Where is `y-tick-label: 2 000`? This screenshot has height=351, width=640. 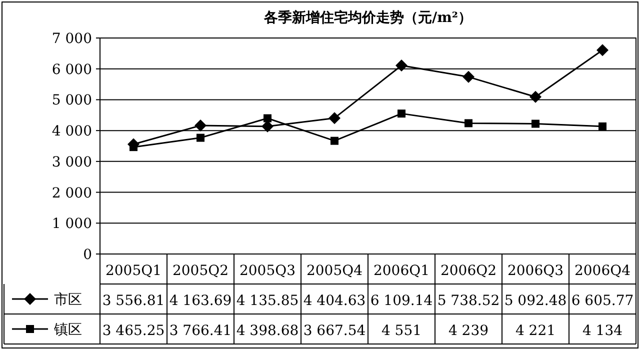
y-tick-label: 2 000 is located at coordinates (72, 193).